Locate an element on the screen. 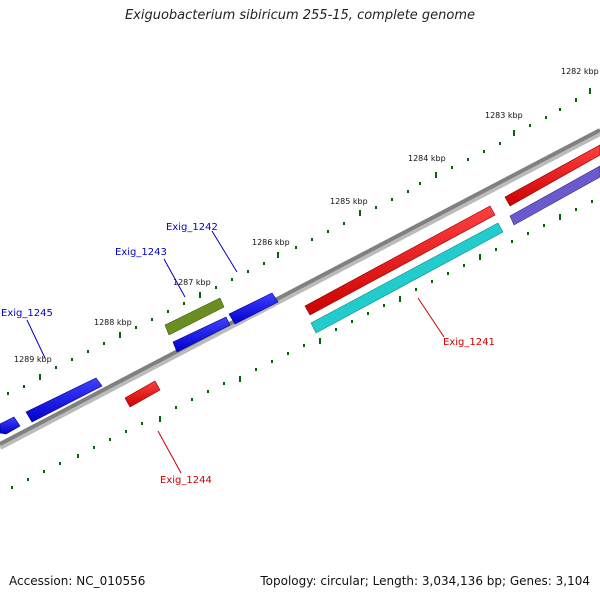 This screenshot has width=600, height=600. gene-exig-1241-red-arrow is located at coordinates (400, 260).